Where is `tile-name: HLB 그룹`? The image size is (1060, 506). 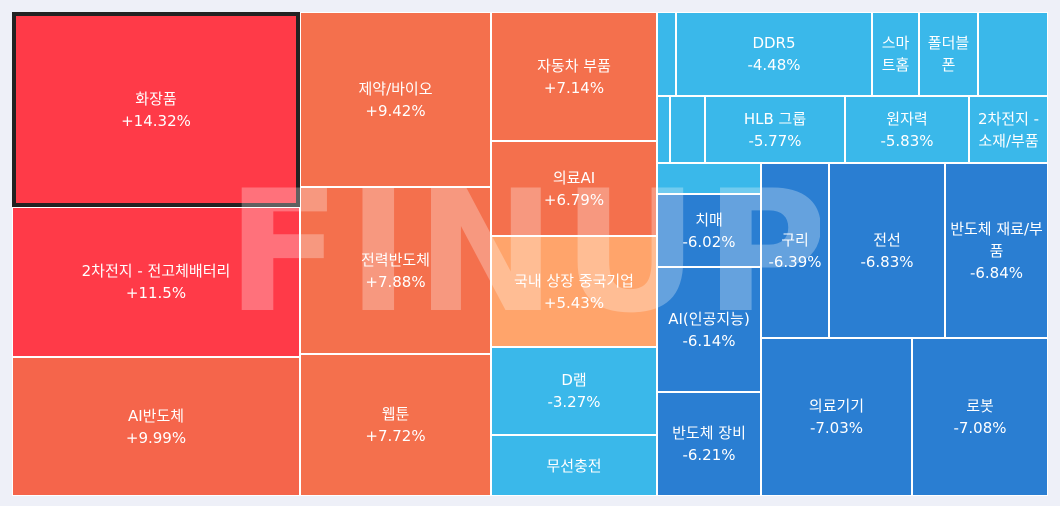
tile-name: HLB 그룹 is located at coordinates (775, 118).